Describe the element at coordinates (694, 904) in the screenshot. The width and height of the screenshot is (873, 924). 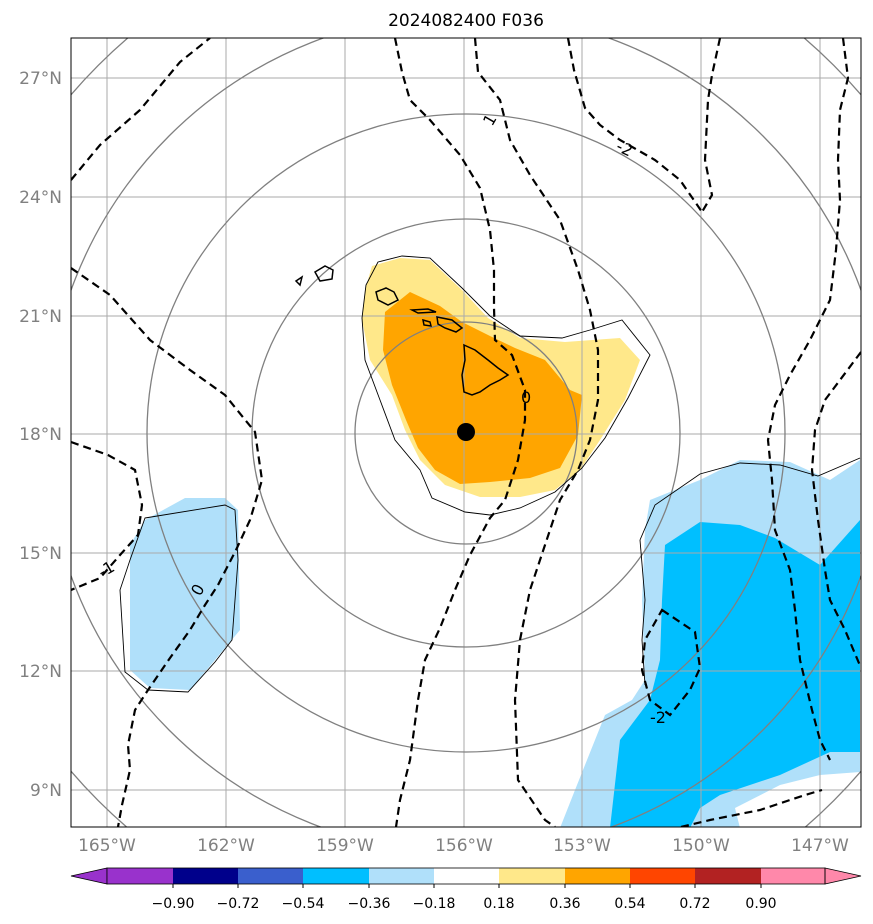
I see `colorbar-tick: 0.72` at that location.